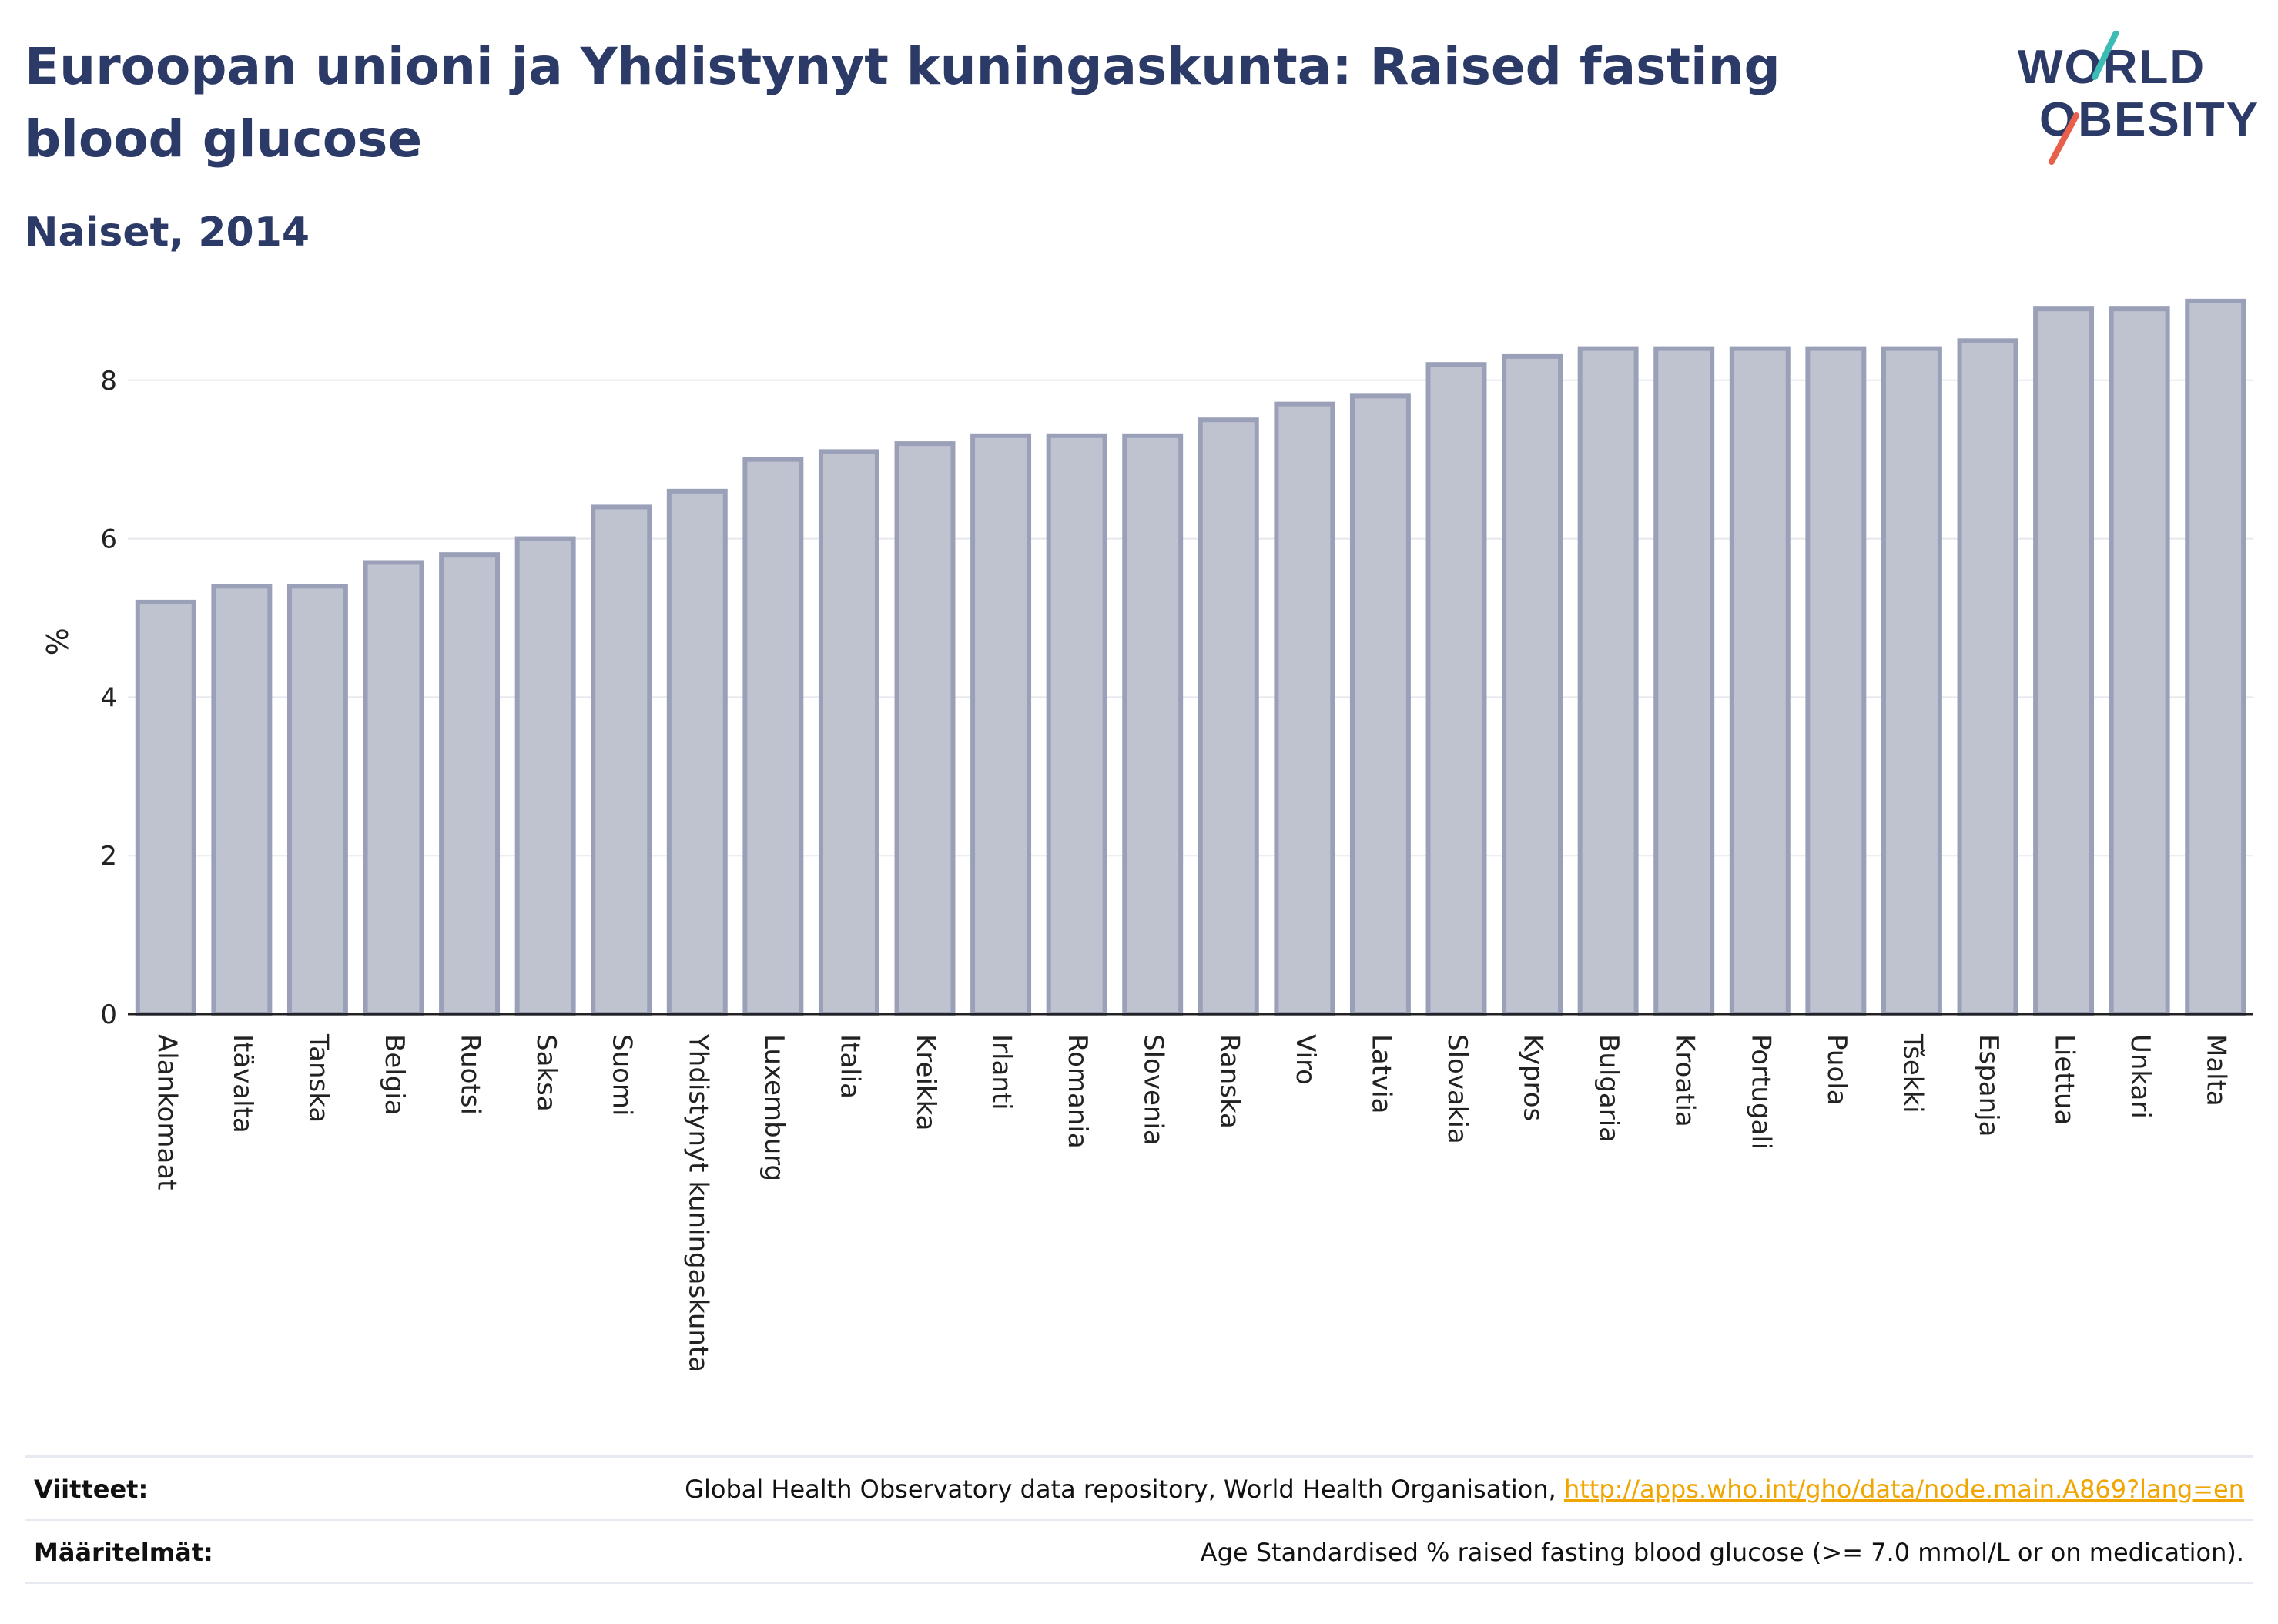 This screenshot has height=1624, width=2278. I want to click on x-tick-label: Bulgaria, so click(1608, 1088).